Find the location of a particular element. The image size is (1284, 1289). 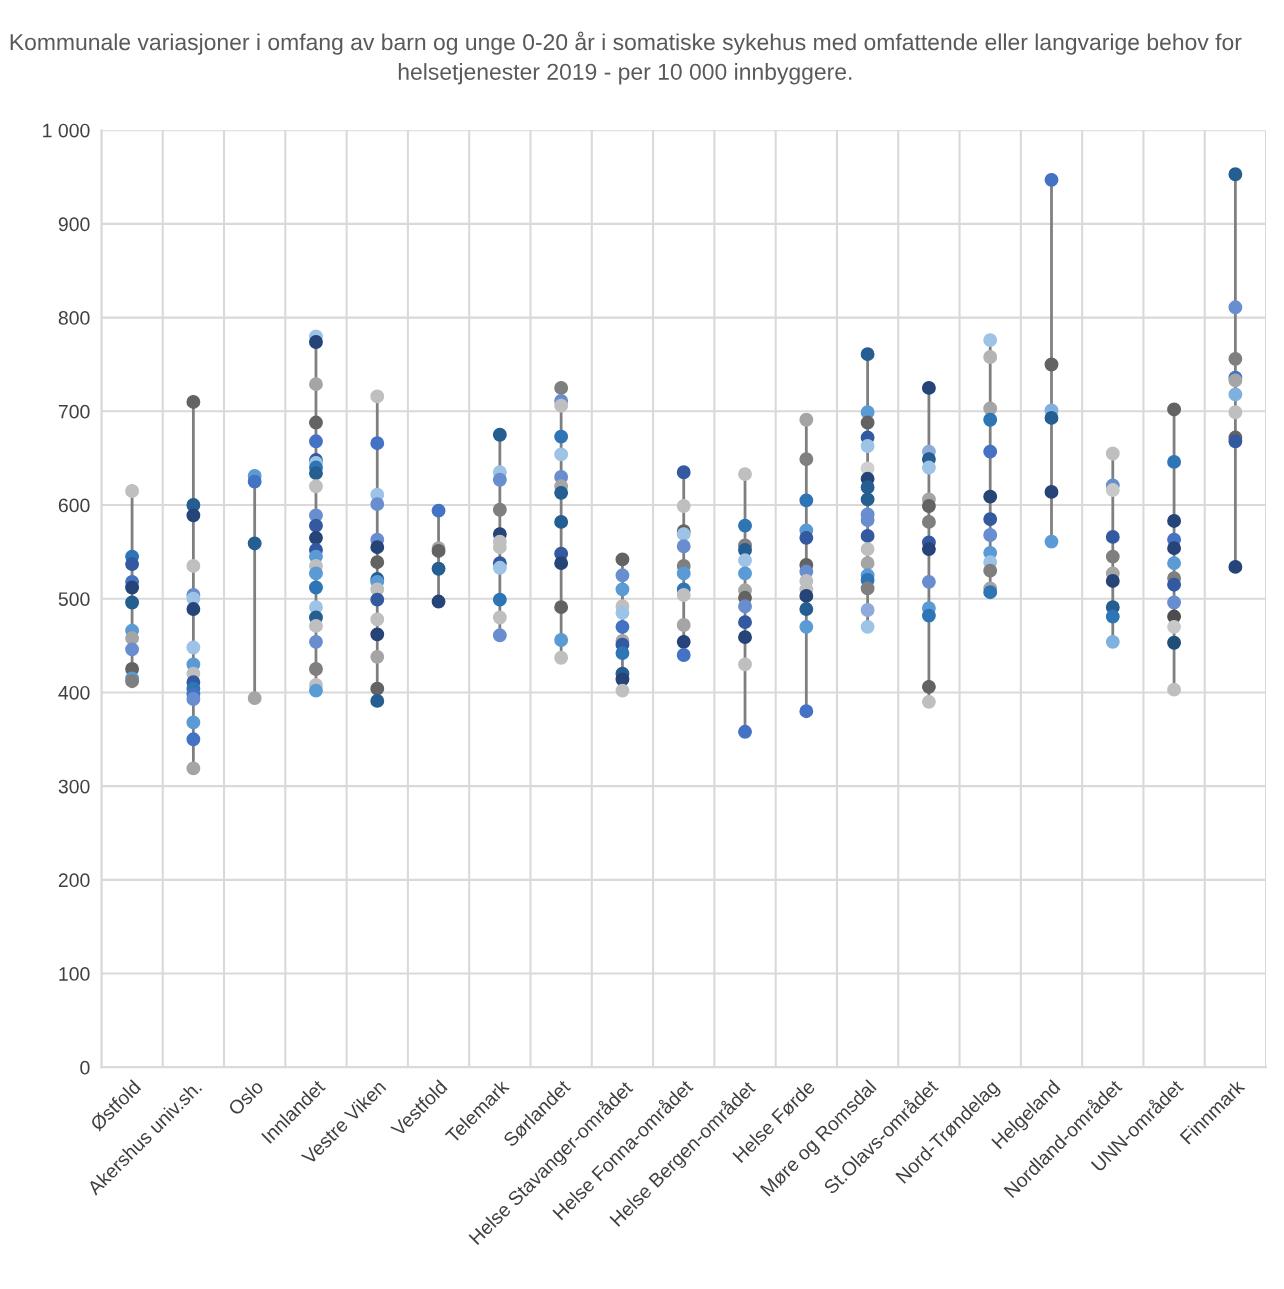

y-tick-label: 1 000 is located at coordinates (66, 130).